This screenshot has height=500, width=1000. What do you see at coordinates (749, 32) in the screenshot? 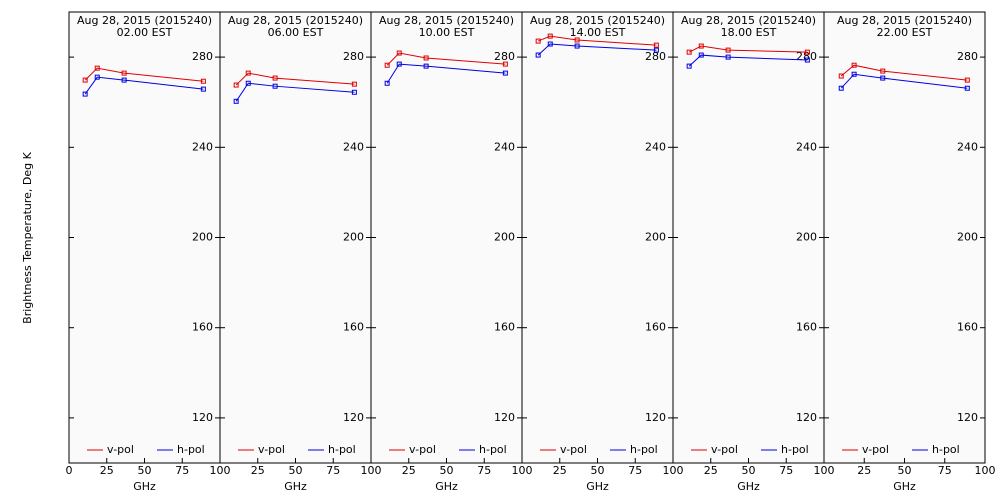
I see `panel-subtitle: 18.00 EST` at bounding box center [749, 32].